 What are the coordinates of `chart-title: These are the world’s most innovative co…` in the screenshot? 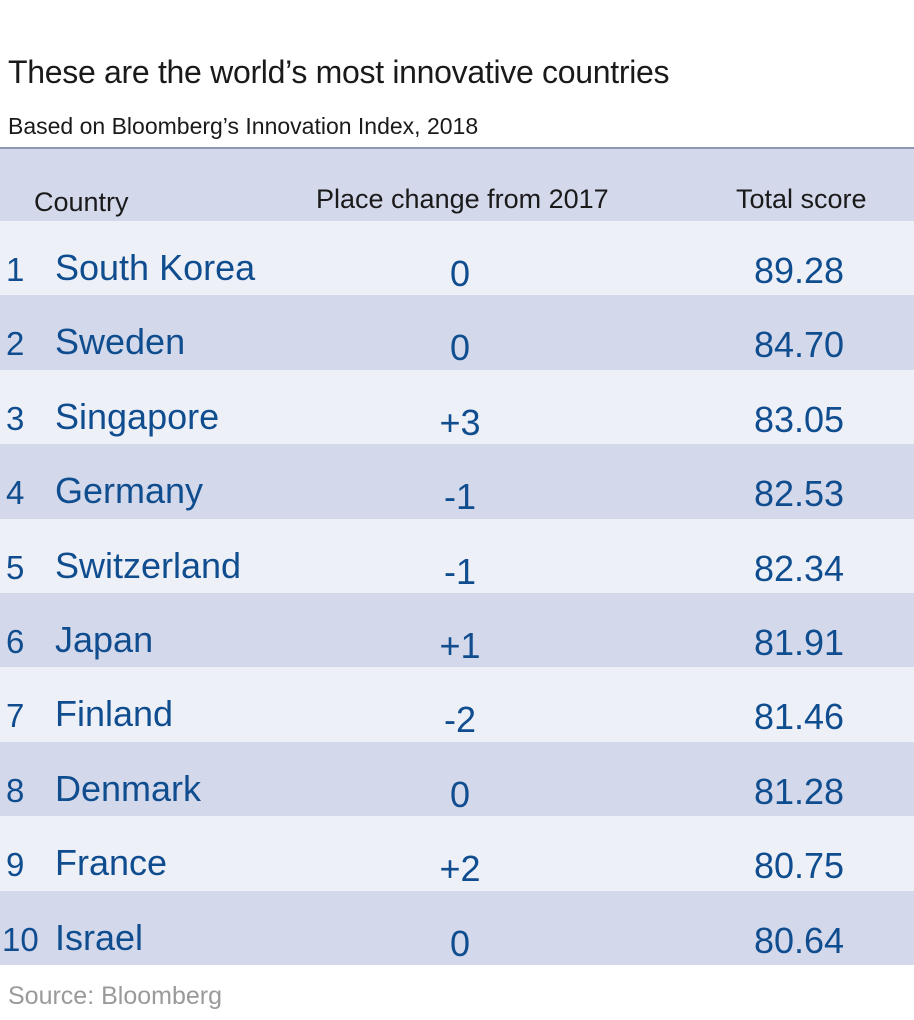 It's located at (339, 72).